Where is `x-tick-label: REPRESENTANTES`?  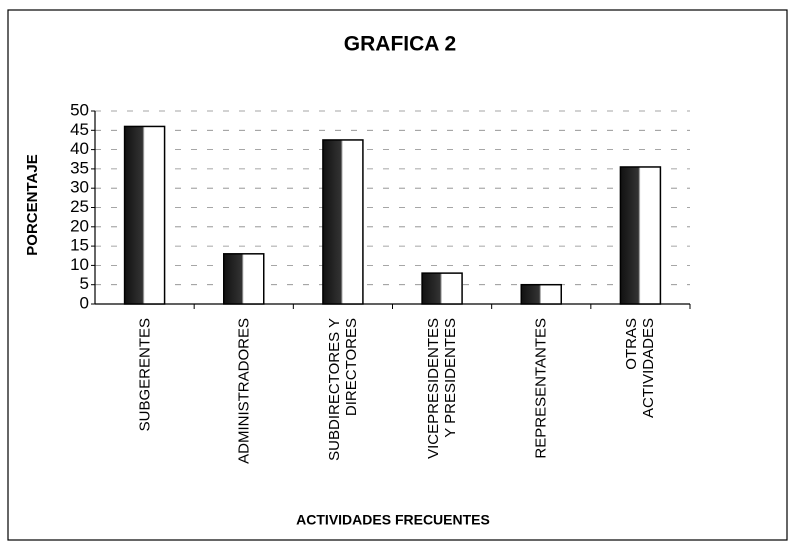
x-tick-label: REPRESENTANTES is located at coordinates (541, 388).